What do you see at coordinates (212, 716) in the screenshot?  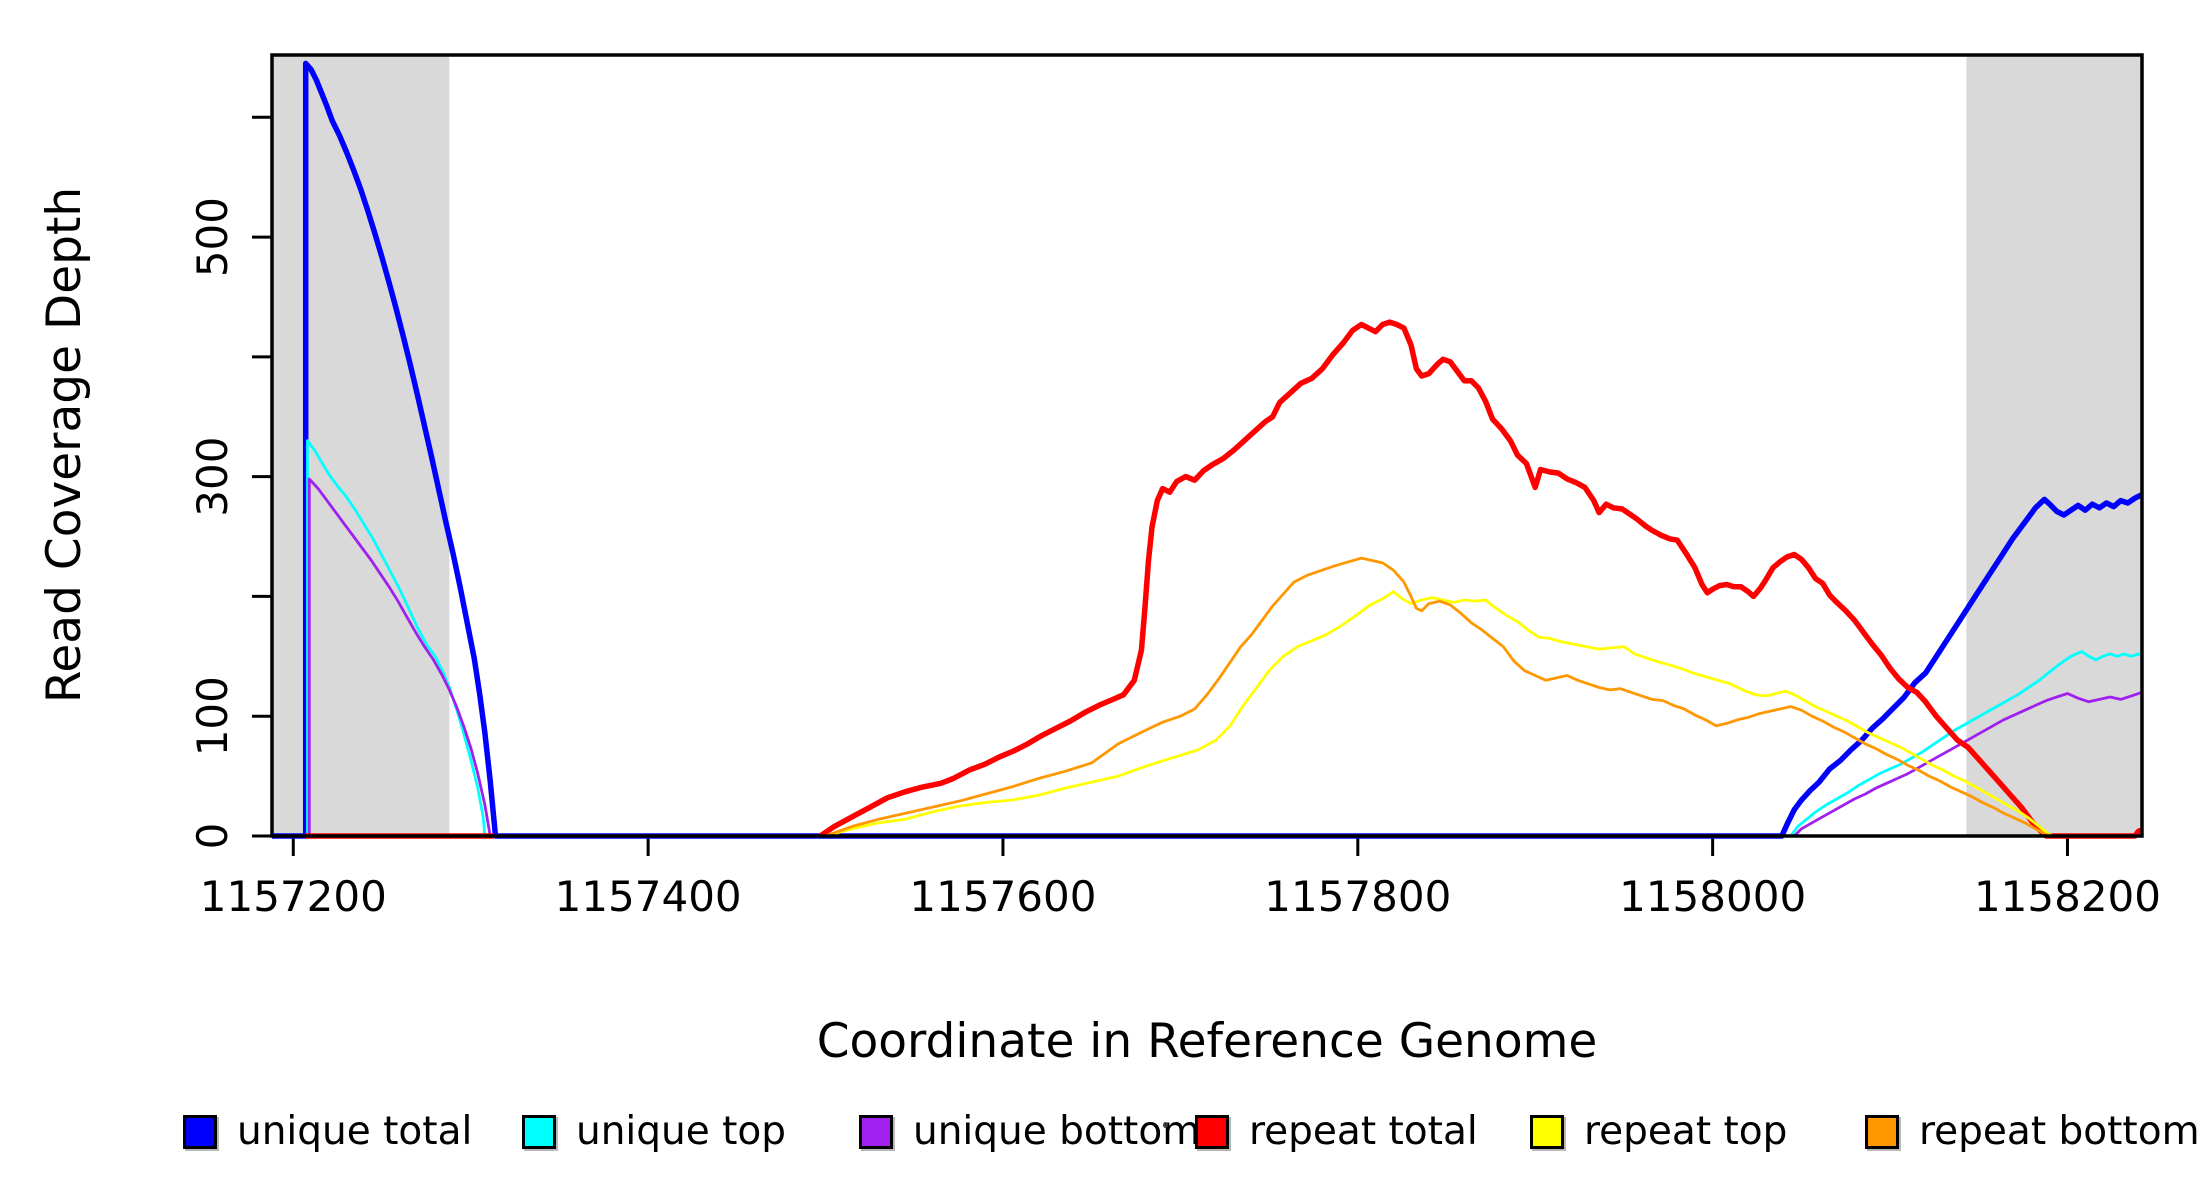 I see `y-tick-label: 100` at bounding box center [212, 716].